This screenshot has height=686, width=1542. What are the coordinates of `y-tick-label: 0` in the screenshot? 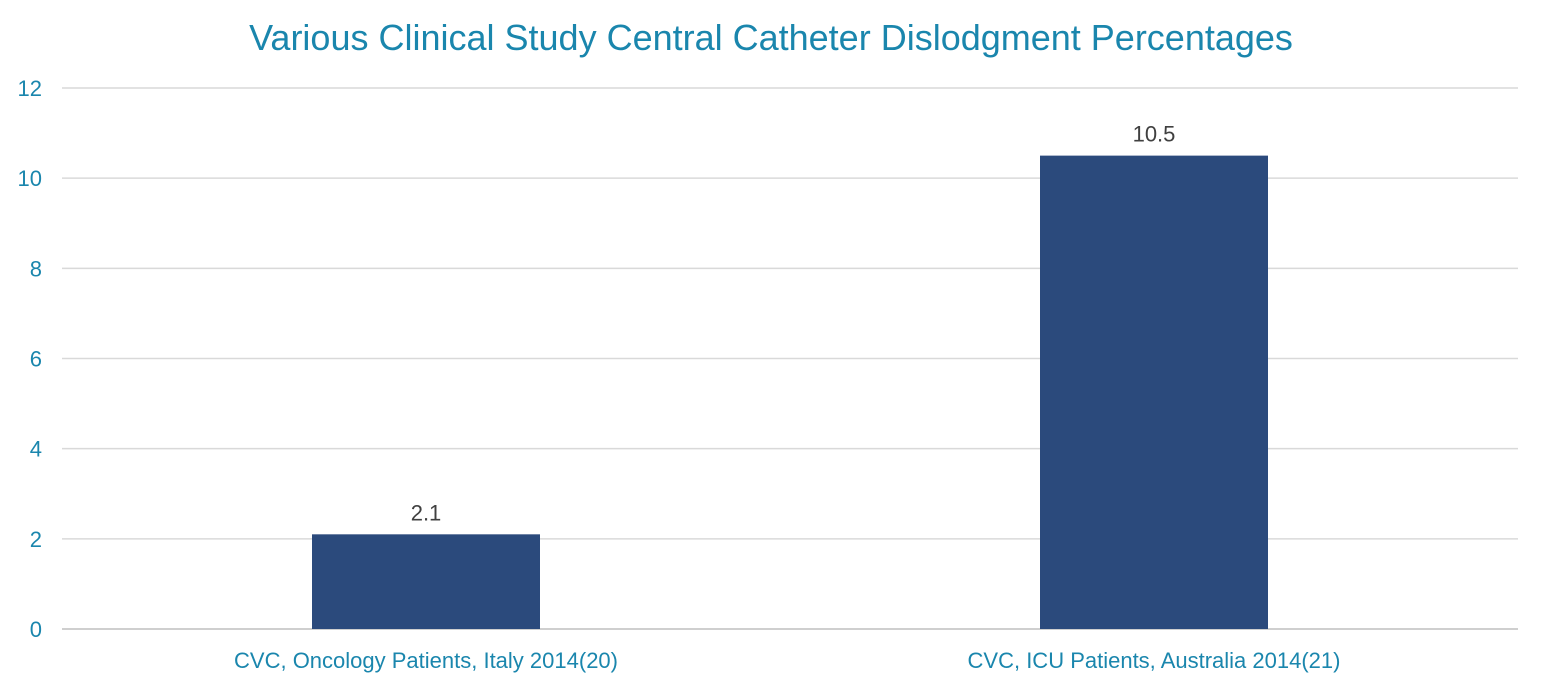 It's located at (36, 629).